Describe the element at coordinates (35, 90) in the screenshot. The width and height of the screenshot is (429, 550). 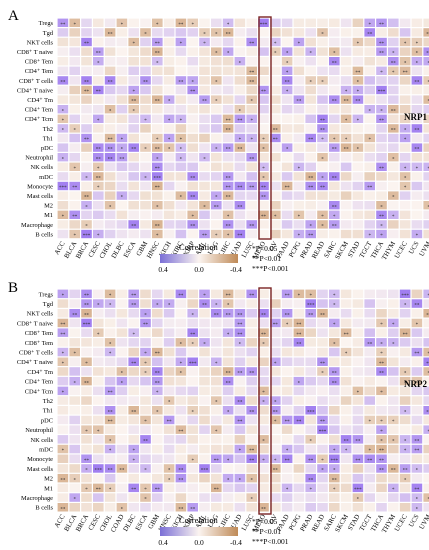
I see `row-label: CD4⁺ T naive` at that location.